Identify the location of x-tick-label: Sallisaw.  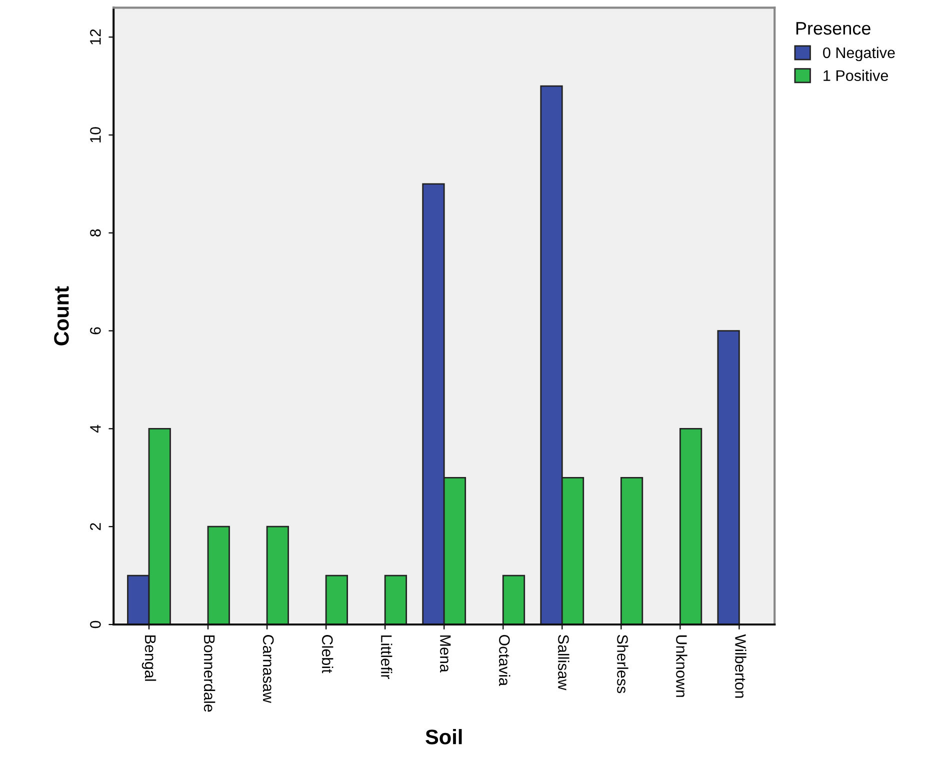
(564, 662).